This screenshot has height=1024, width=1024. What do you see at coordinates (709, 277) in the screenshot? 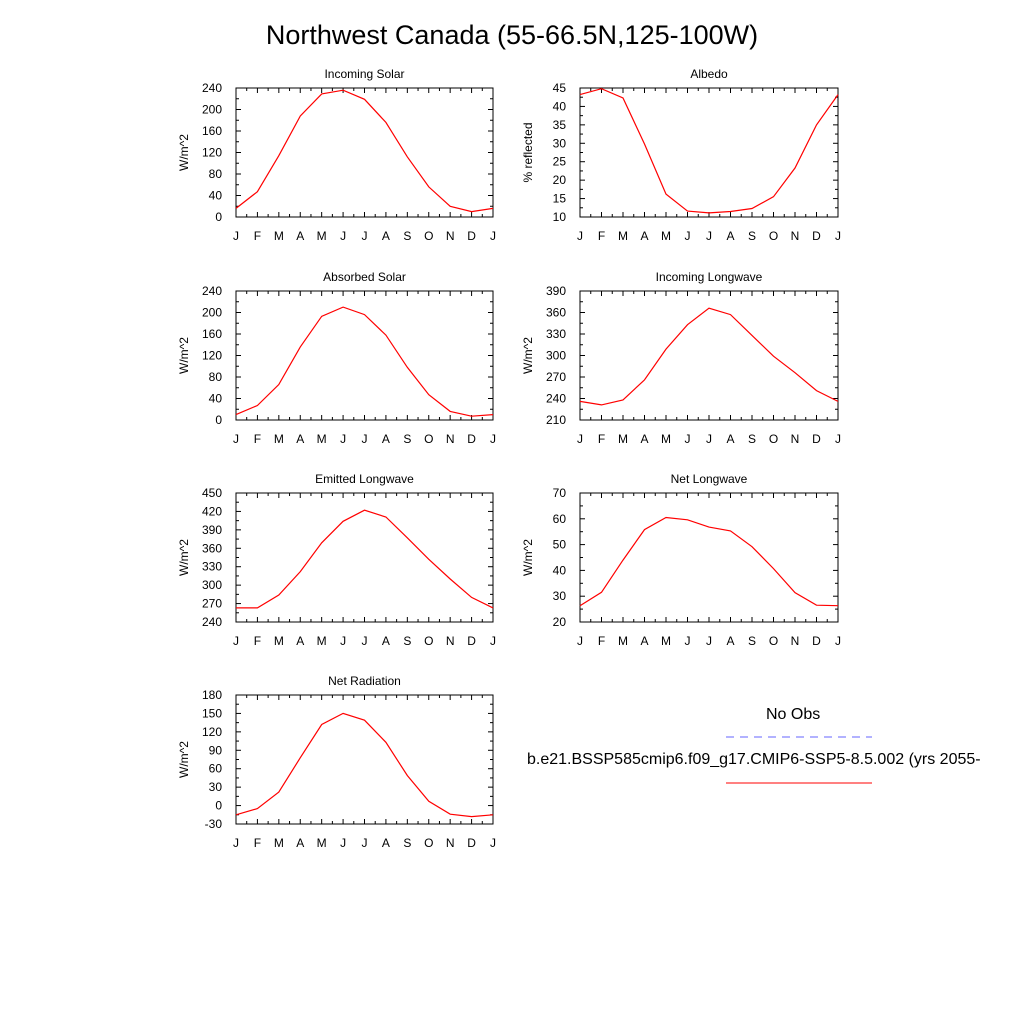
I see `chart-title: Incoming Longwave` at bounding box center [709, 277].